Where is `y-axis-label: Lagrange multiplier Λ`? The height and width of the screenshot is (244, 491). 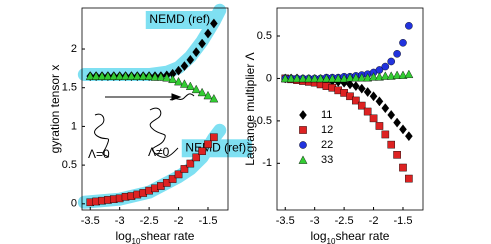
y-axis-label: Lagrange multiplier Λ is located at coordinates (250, 108).